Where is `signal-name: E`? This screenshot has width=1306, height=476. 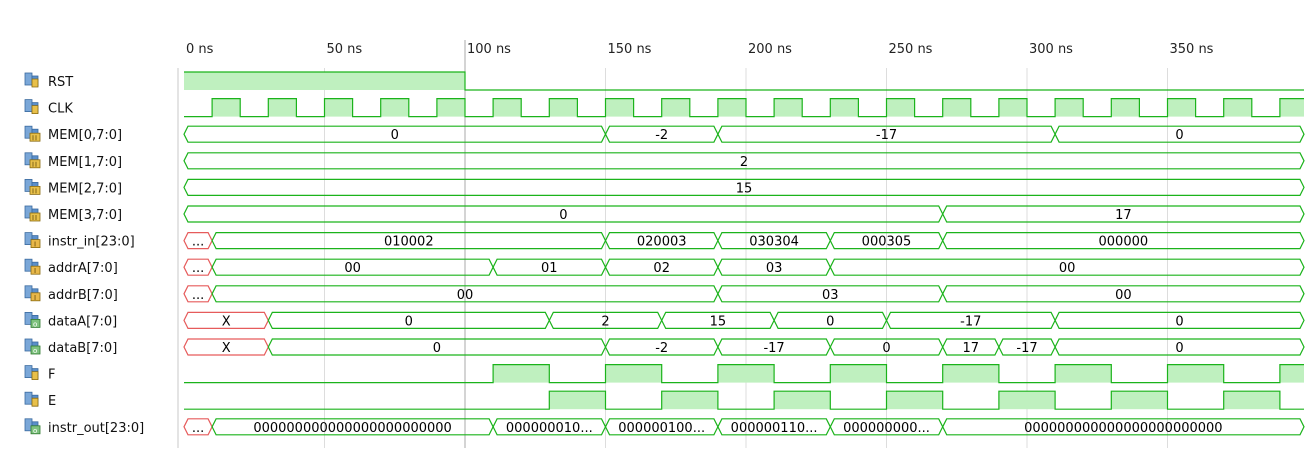
signal-name: E is located at coordinates (52, 401).